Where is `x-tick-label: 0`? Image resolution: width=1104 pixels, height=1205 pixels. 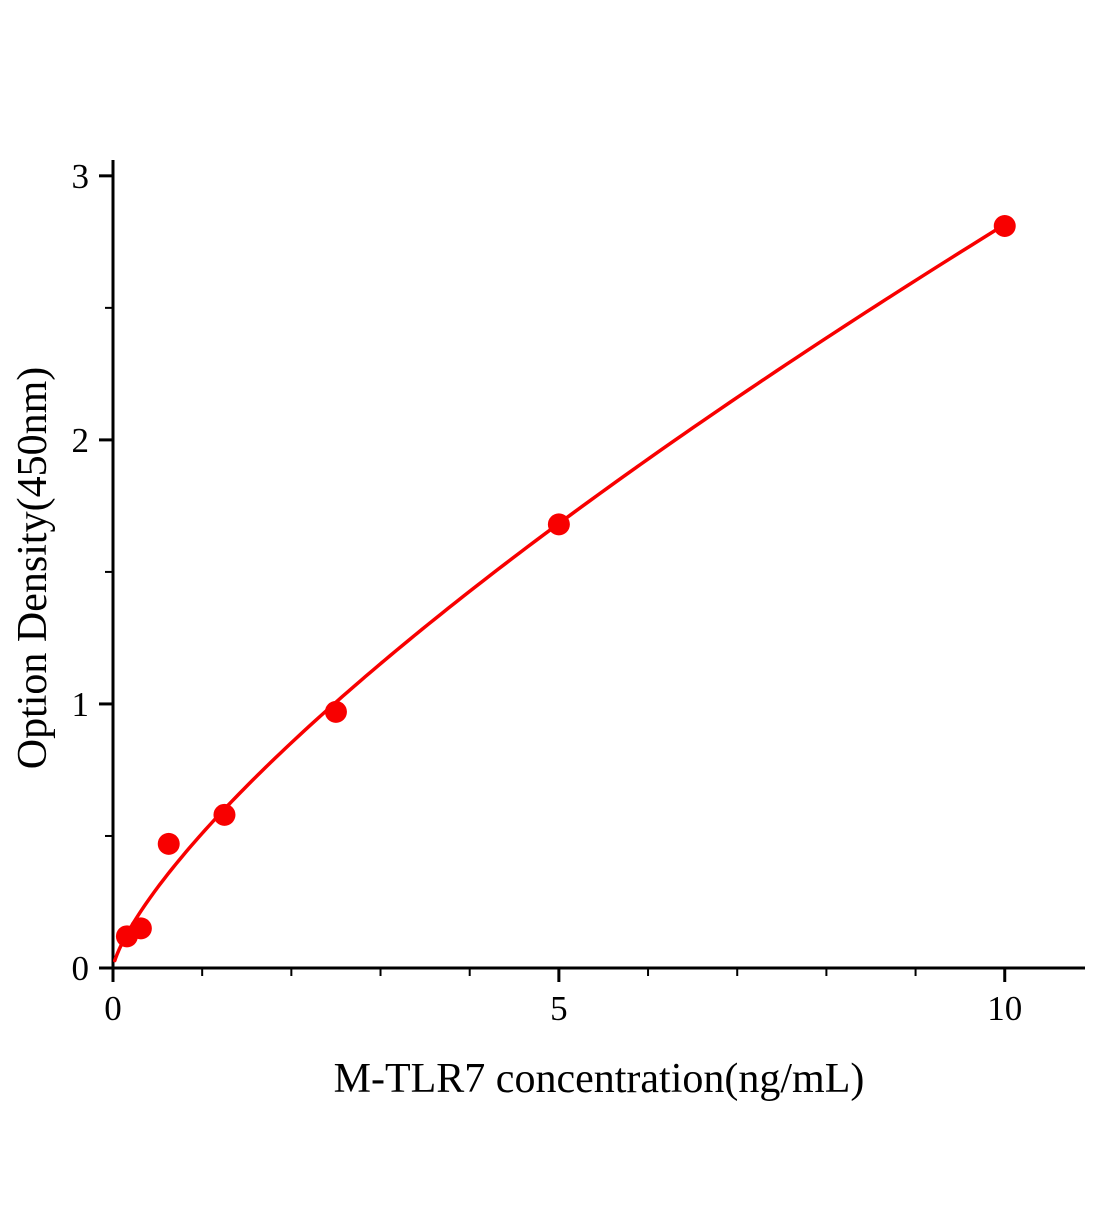 x-tick-label: 0 is located at coordinates (113, 1008).